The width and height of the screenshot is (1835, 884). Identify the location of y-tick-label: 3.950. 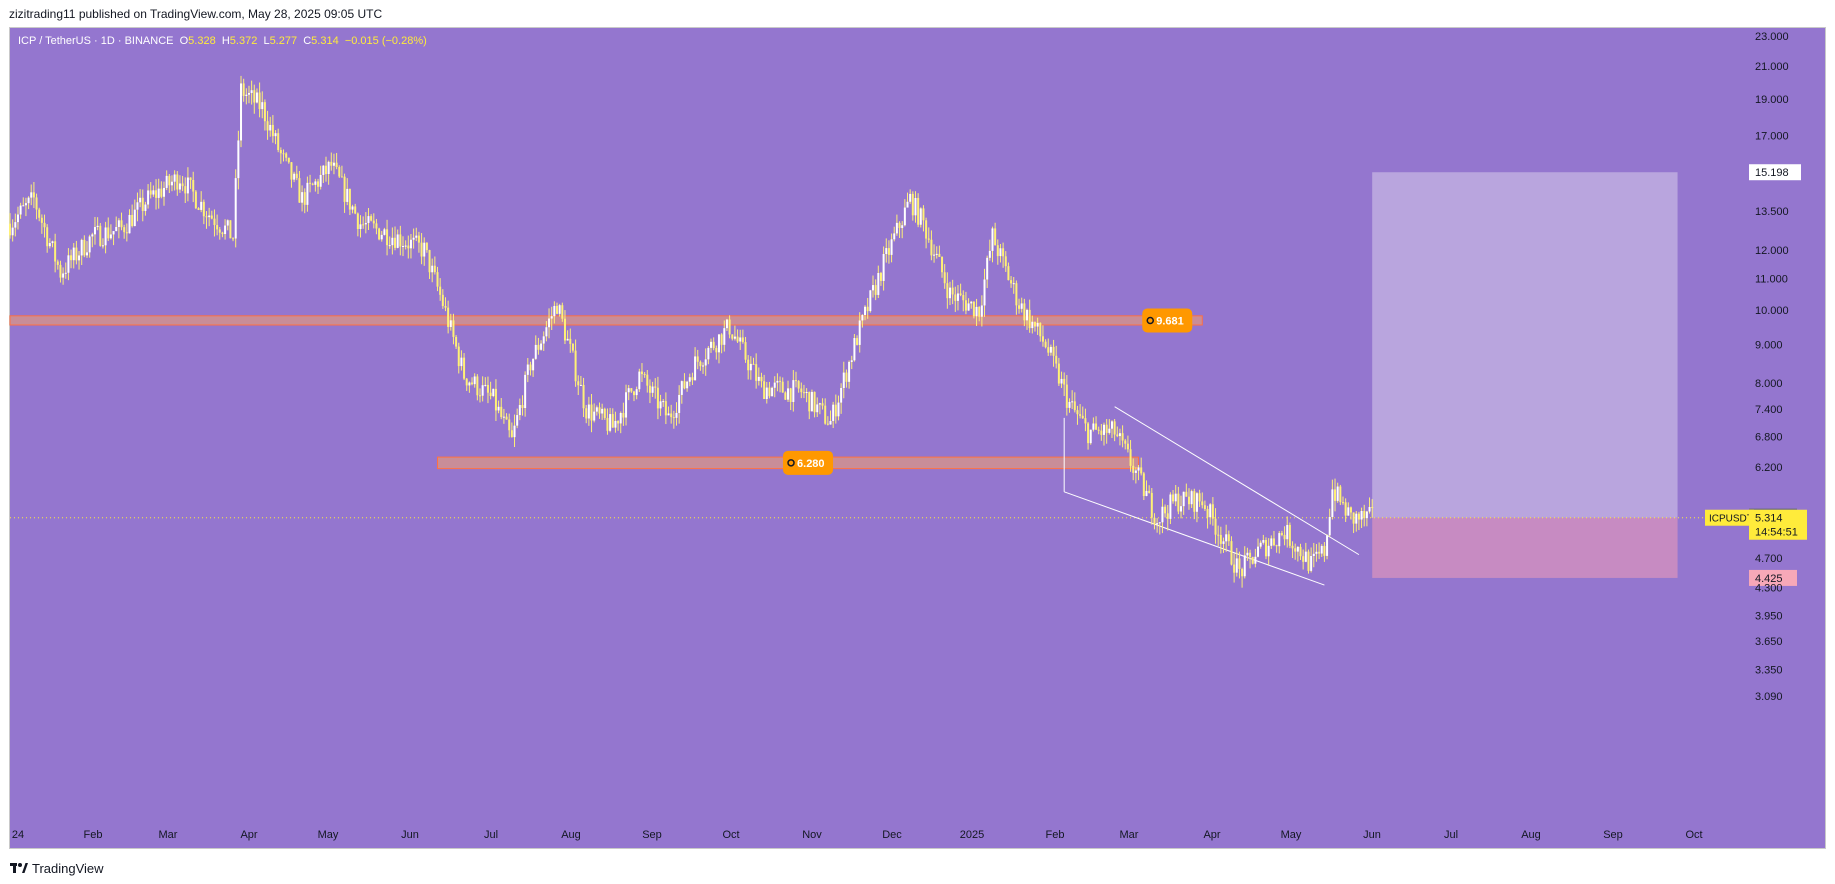
(1769, 616).